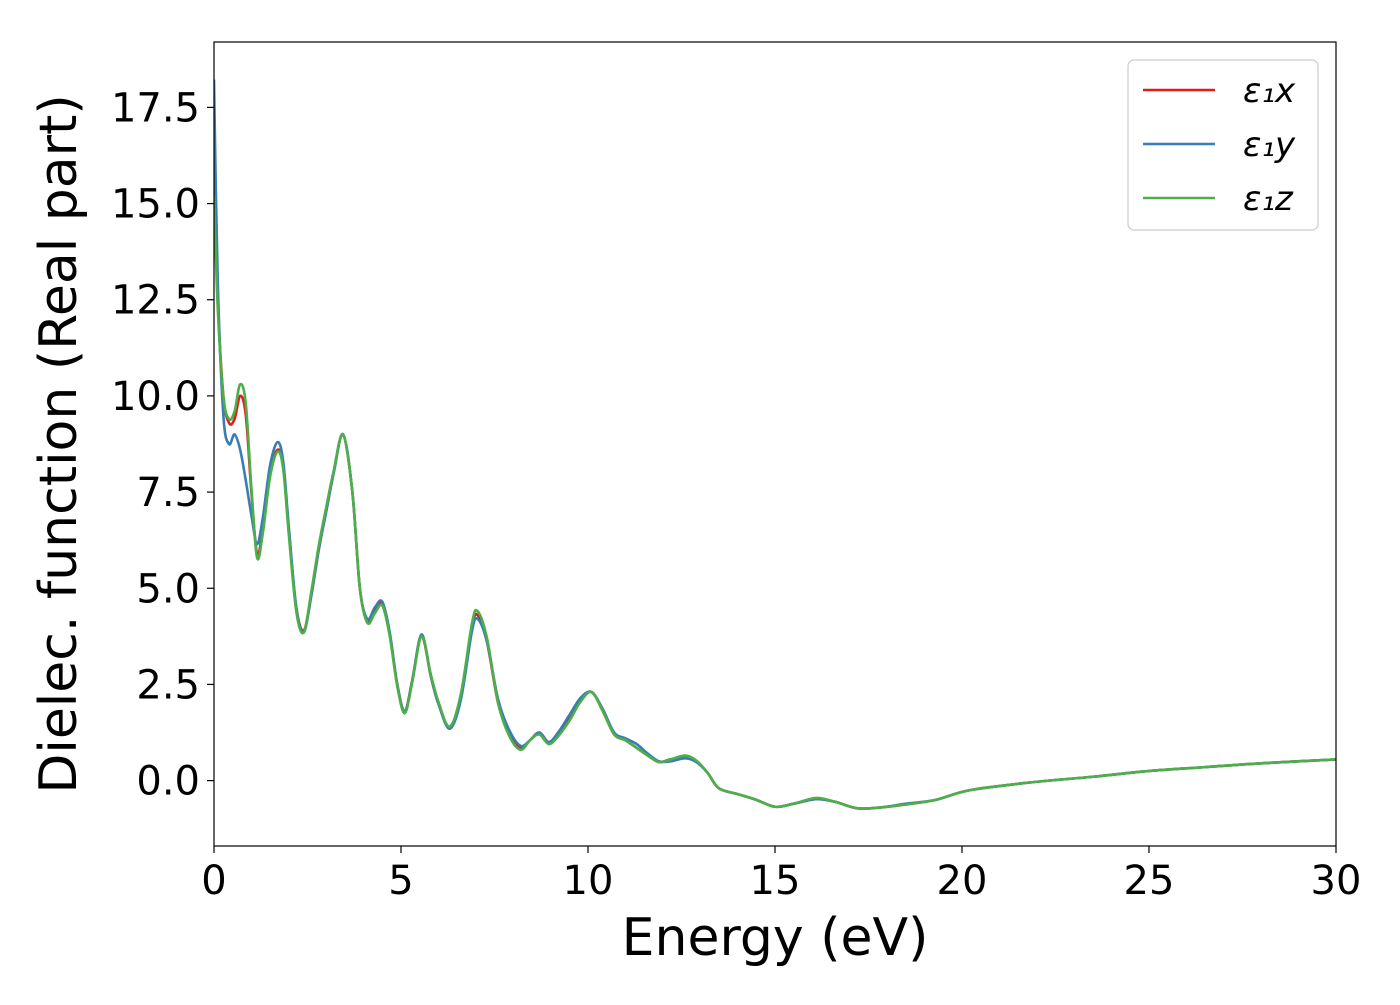 This screenshot has height=1005, width=1400. What do you see at coordinates (168, 589) in the screenshot?
I see `y-tick-label: 5.0` at bounding box center [168, 589].